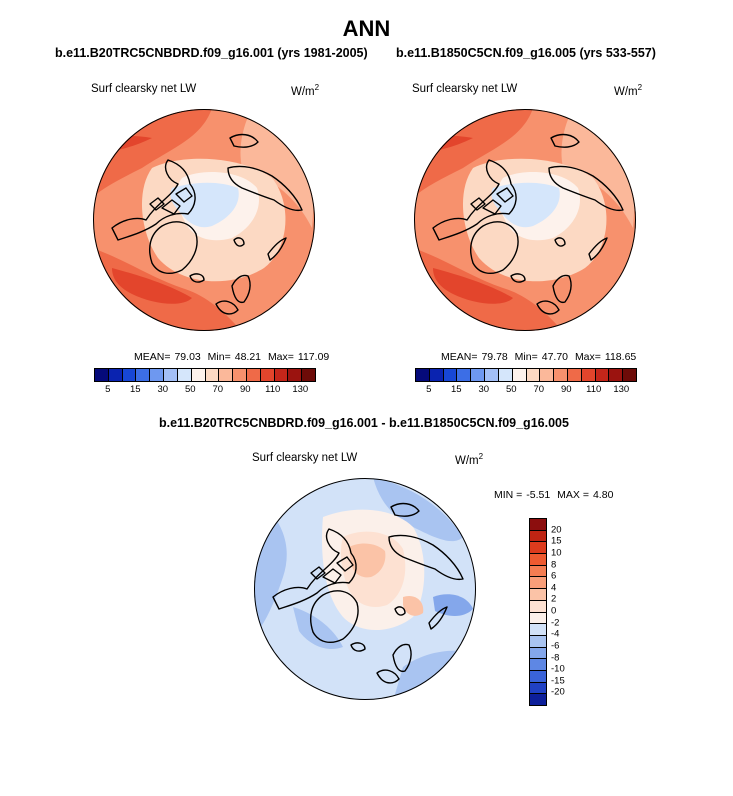 The width and height of the screenshot is (733, 796). What do you see at coordinates (465, 89) in the screenshot?
I see `panel2-variable-label: Surf clearsky net LW` at bounding box center [465, 89].